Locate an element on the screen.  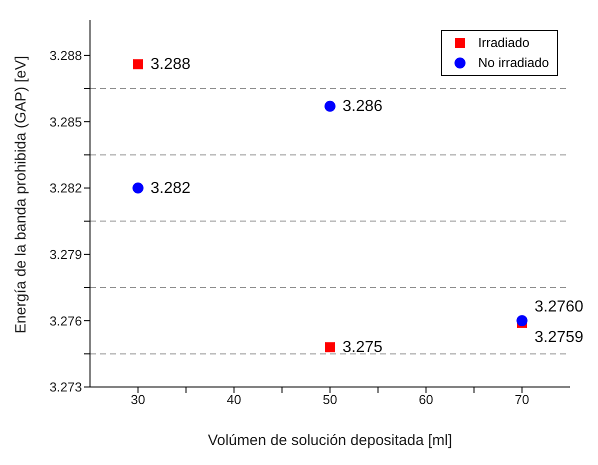
x-tick-label: 70 is located at coordinates (522, 400).